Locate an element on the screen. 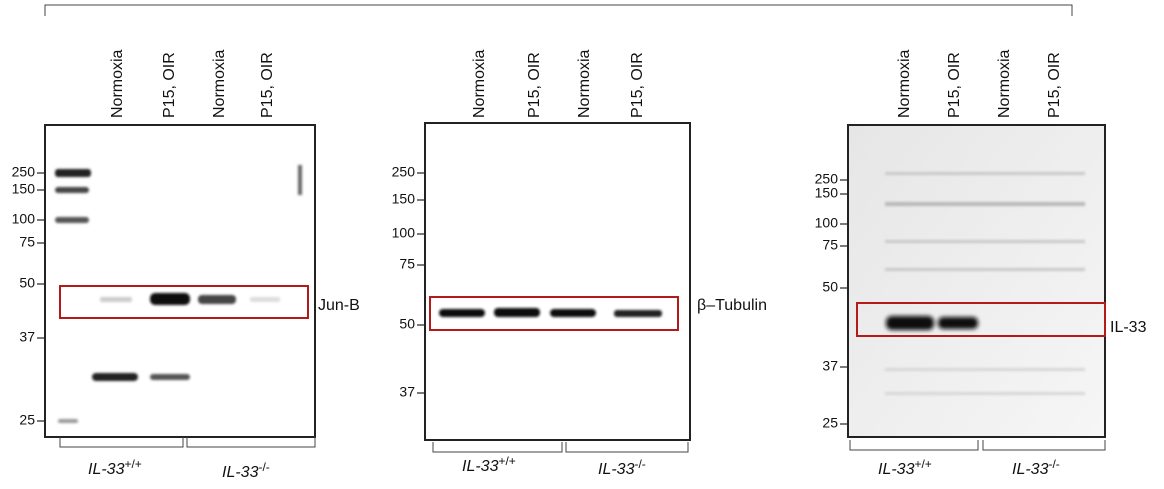  band-label: β–Tubulin is located at coordinates (732, 305).